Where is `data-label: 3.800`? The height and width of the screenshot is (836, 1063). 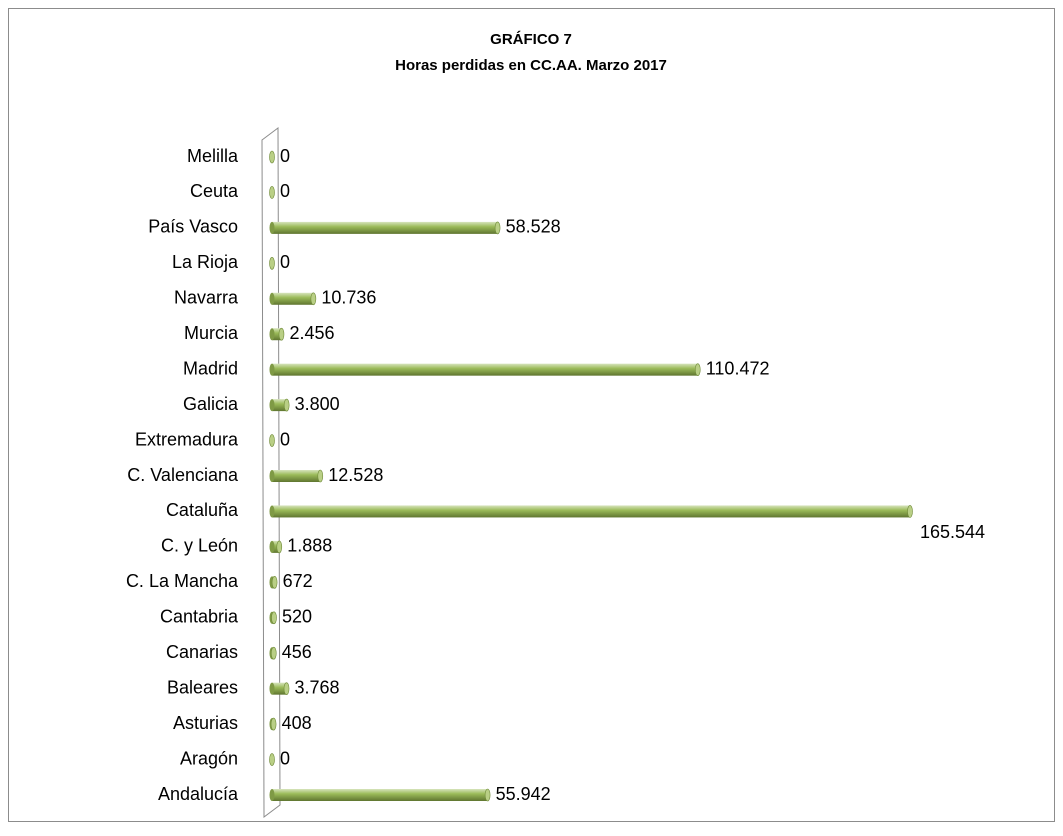 data-label: 3.800 is located at coordinates (317, 404).